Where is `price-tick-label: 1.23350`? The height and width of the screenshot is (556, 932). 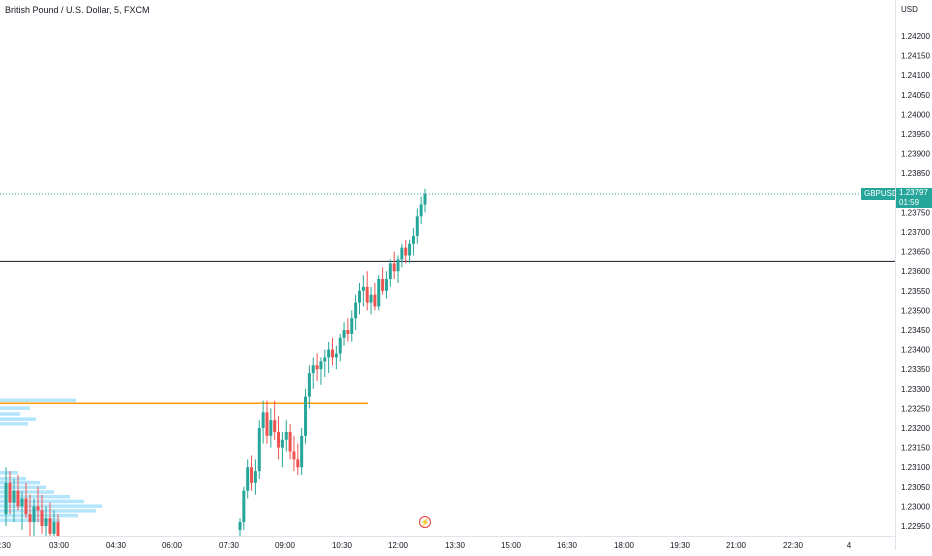 price-tick-label: 1.23350 is located at coordinates (915, 369).